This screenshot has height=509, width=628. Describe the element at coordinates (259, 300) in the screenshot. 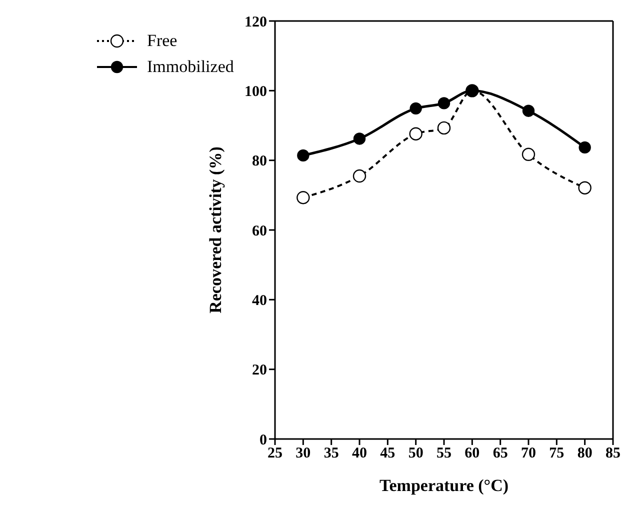

I see `y-tick-label: 40` at that location.